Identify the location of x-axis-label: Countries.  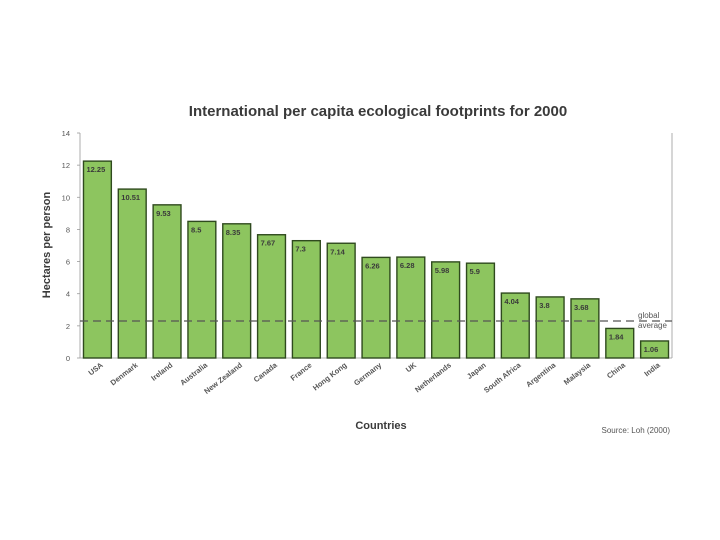
(380, 426).